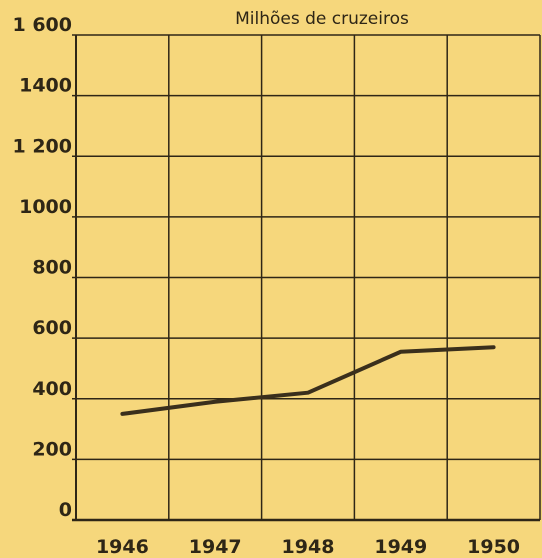 This screenshot has height=558, width=542. Describe the element at coordinates (52, 449) in the screenshot. I see `y-tick-label: 200` at that location.